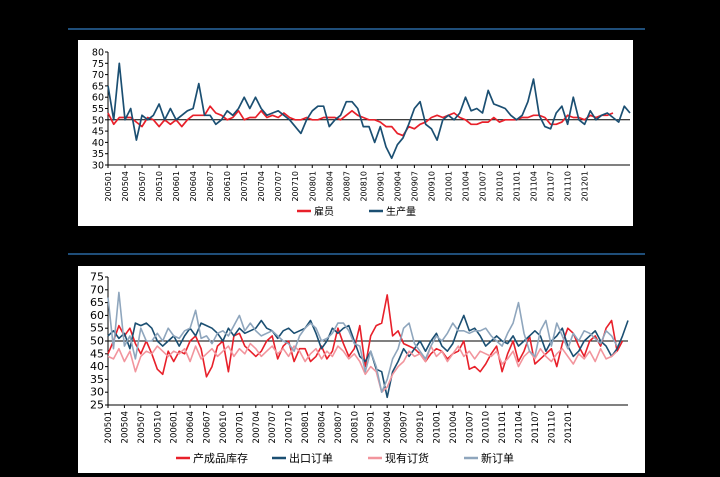 The height and width of the screenshot is (477, 720). I want to click on legend-label: 新订单, so click(497, 458).